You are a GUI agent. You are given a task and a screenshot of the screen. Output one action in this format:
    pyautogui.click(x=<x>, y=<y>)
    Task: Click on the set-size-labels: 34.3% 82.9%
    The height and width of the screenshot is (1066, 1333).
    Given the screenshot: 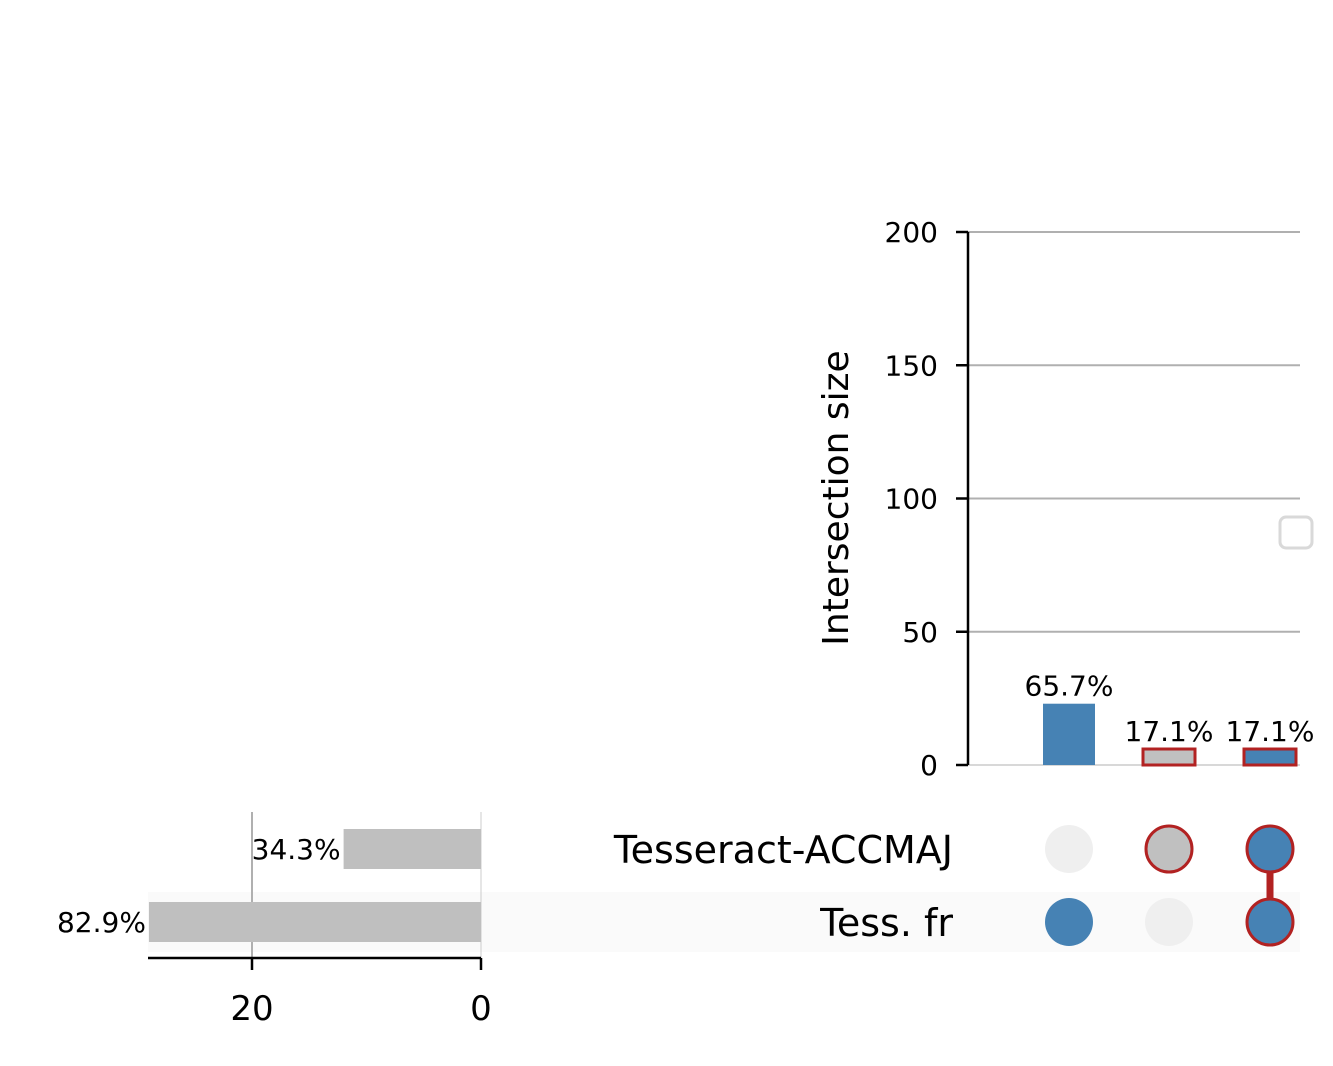 What is the action you would take?
    pyautogui.click(x=199, y=886)
    